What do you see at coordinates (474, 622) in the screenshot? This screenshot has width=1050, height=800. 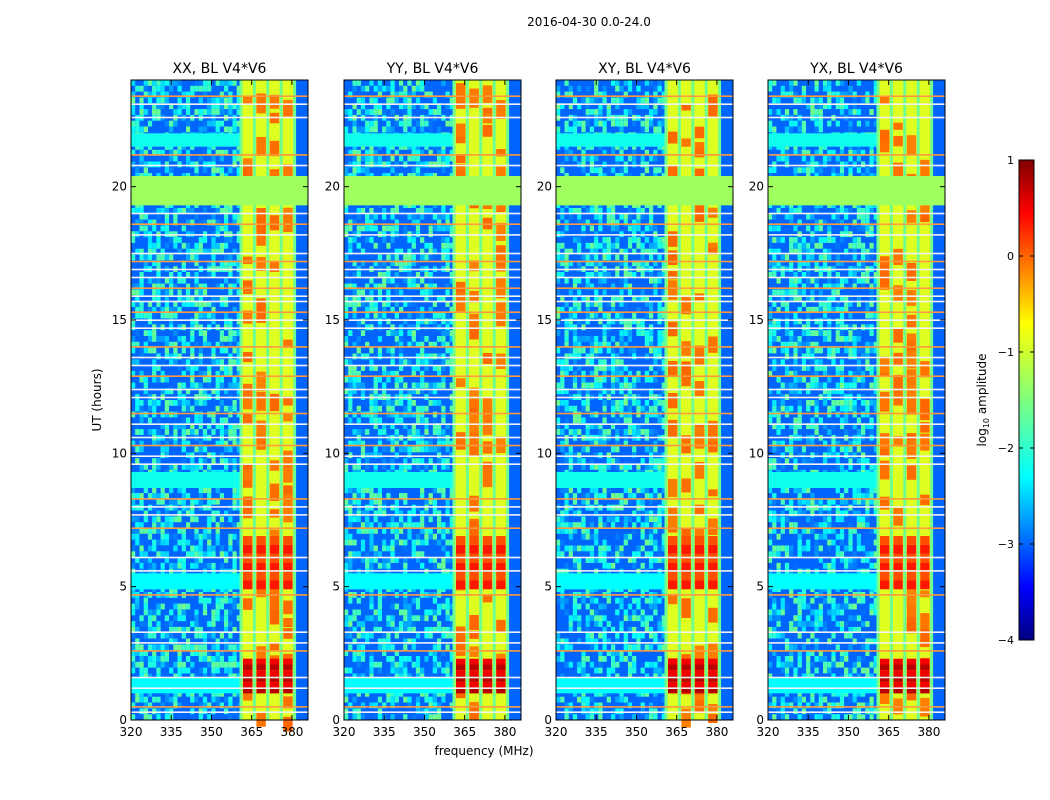 I see `signal-blotch` at bounding box center [474, 622].